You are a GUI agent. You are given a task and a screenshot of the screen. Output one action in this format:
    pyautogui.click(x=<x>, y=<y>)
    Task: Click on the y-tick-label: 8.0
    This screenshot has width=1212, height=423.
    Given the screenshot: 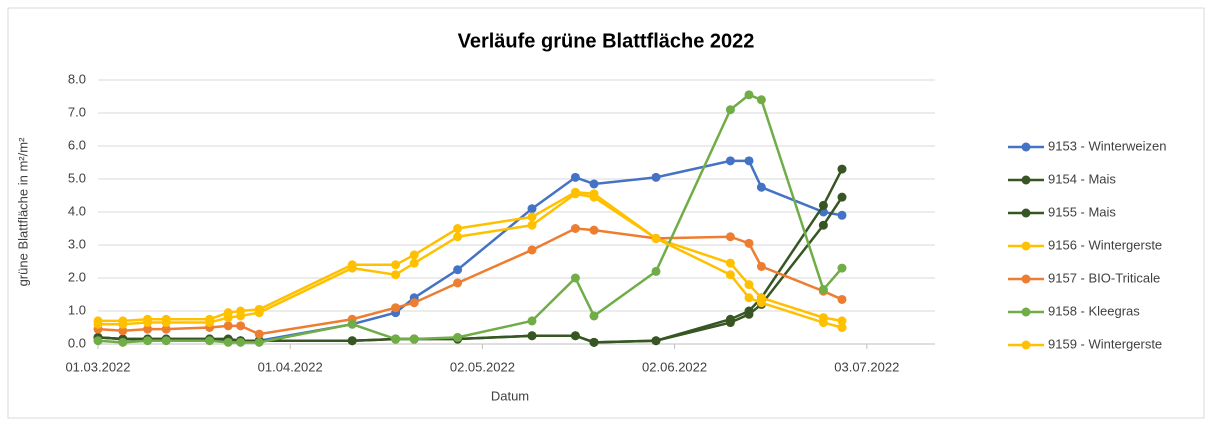 What is the action you would take?
    pyautogui.click(x=77, y=78)
    